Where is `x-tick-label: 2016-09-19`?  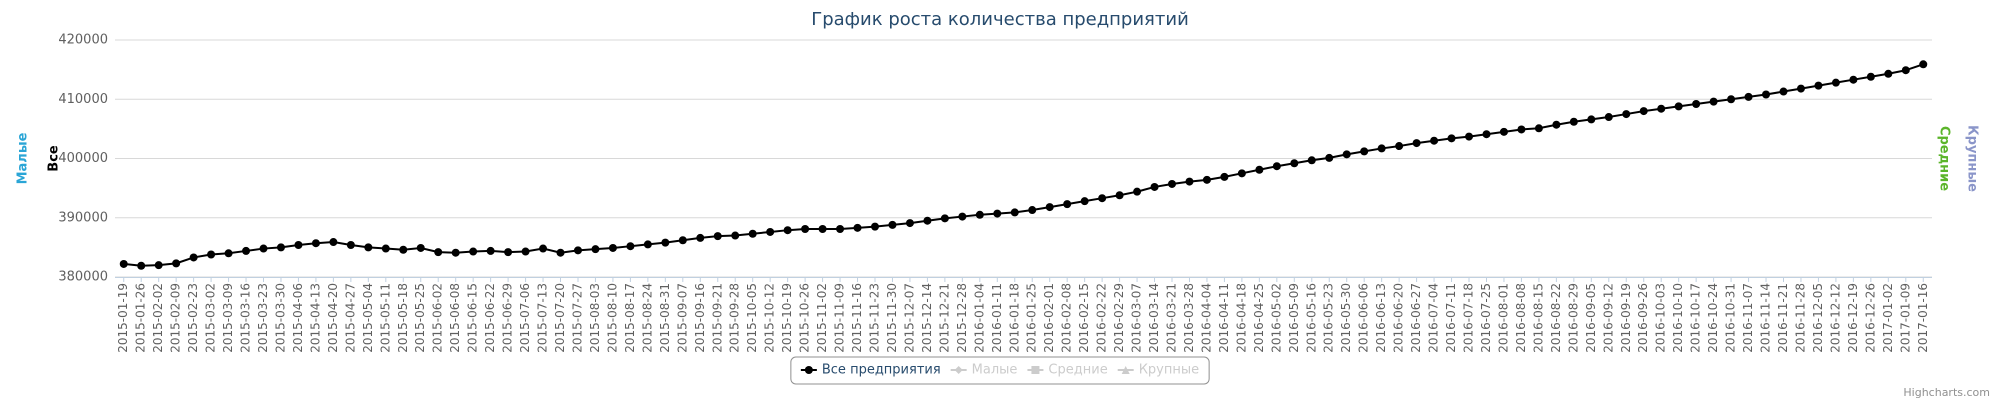 x-tick-label: 2016-09-19 is located at coordinates (1626, 318).